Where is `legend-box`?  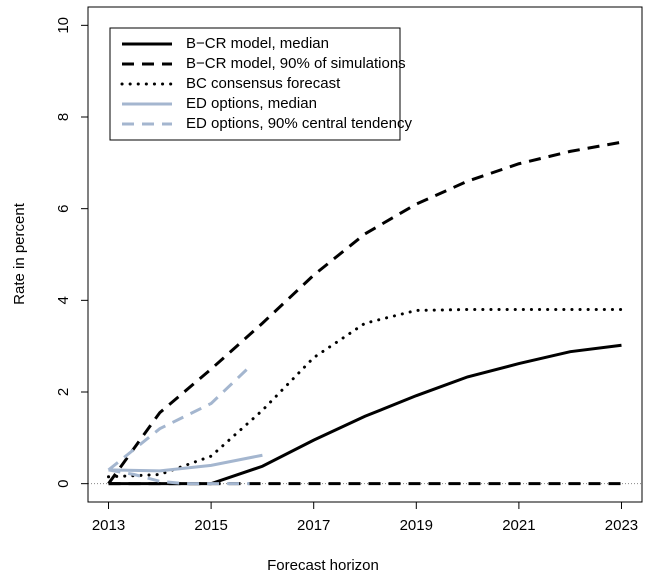
legend-box is located at coordinates (255, 84).